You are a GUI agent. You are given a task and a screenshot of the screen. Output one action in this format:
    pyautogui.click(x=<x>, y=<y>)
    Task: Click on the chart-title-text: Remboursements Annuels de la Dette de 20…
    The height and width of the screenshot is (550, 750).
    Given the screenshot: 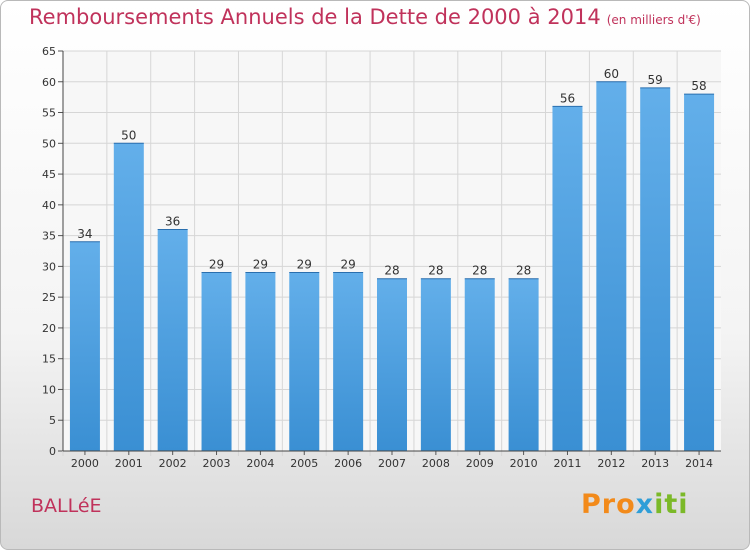 What is the action you would take?
    pyautogui.click(x=315, y=17)
    